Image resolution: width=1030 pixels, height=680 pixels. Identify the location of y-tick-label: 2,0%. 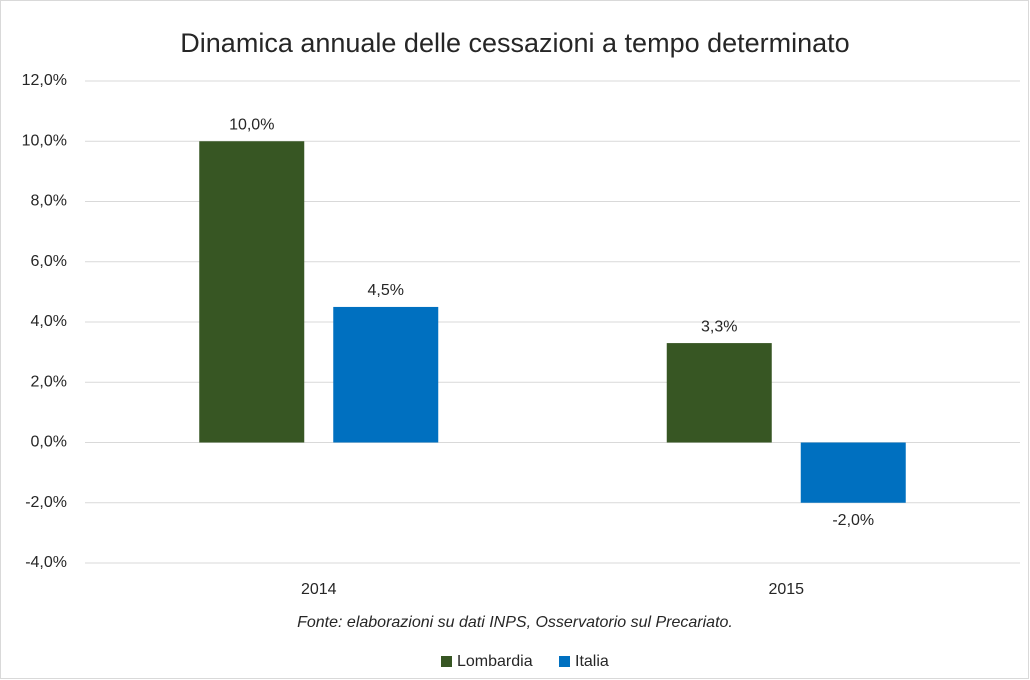
(49, 381).